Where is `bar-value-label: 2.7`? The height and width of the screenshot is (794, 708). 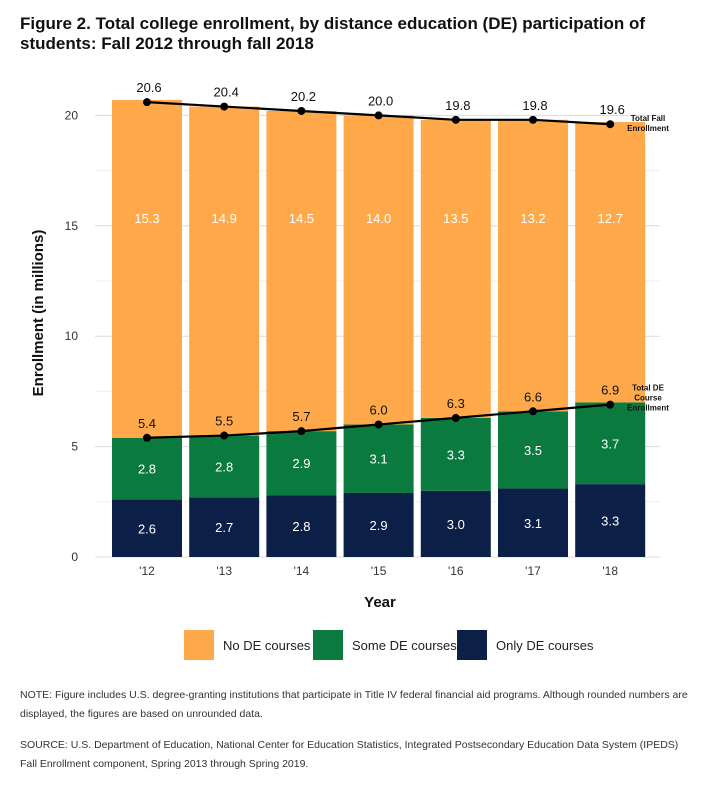 bar-value-label: 2.7 is located at coordinates (224, 527).